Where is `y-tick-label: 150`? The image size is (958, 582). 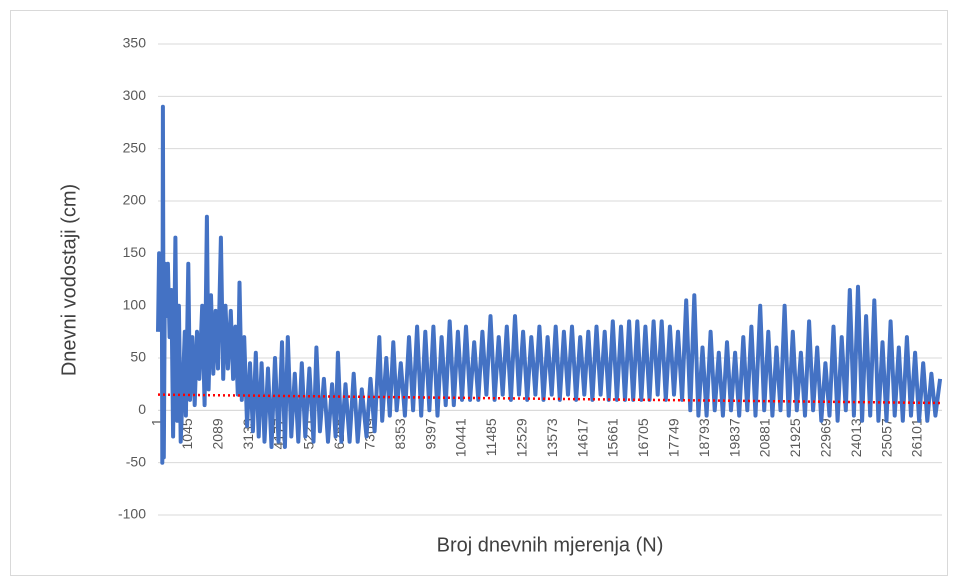
y-tick-label: 150 is located at coordinates (135, 252).